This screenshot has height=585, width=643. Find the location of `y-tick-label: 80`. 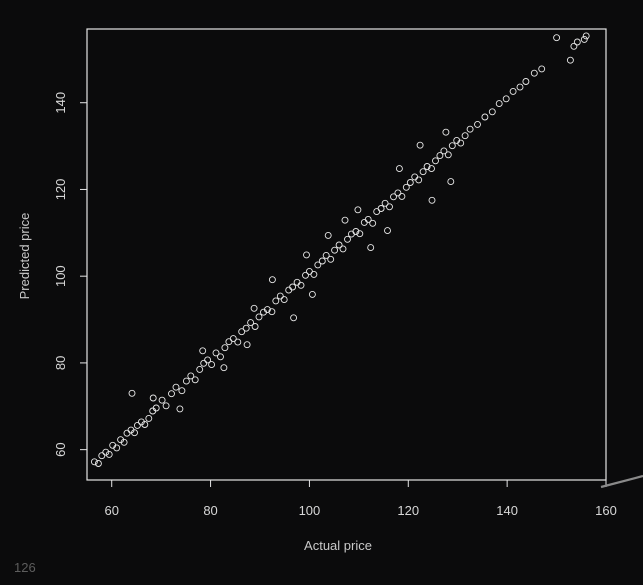

y-tick-label: 80 is located at coordinates (60, 363).